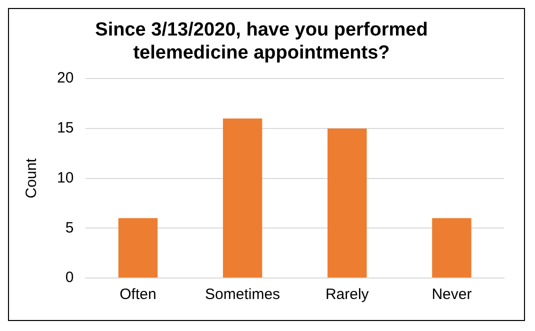  Describe the element at coordinates (138, 295) in the screenshot. I see `x-tick-label: Often` at that location.